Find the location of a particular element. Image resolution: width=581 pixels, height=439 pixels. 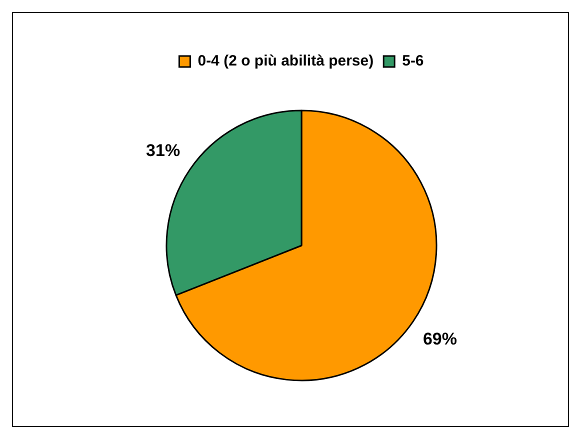

data-label: 31% is located at coordinates (163, 150).